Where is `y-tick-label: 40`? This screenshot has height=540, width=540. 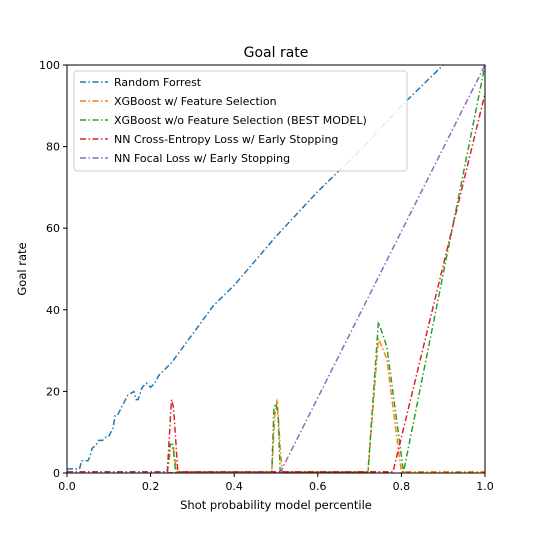
y-tick-label: 40 is located at coordinates (53, 310).